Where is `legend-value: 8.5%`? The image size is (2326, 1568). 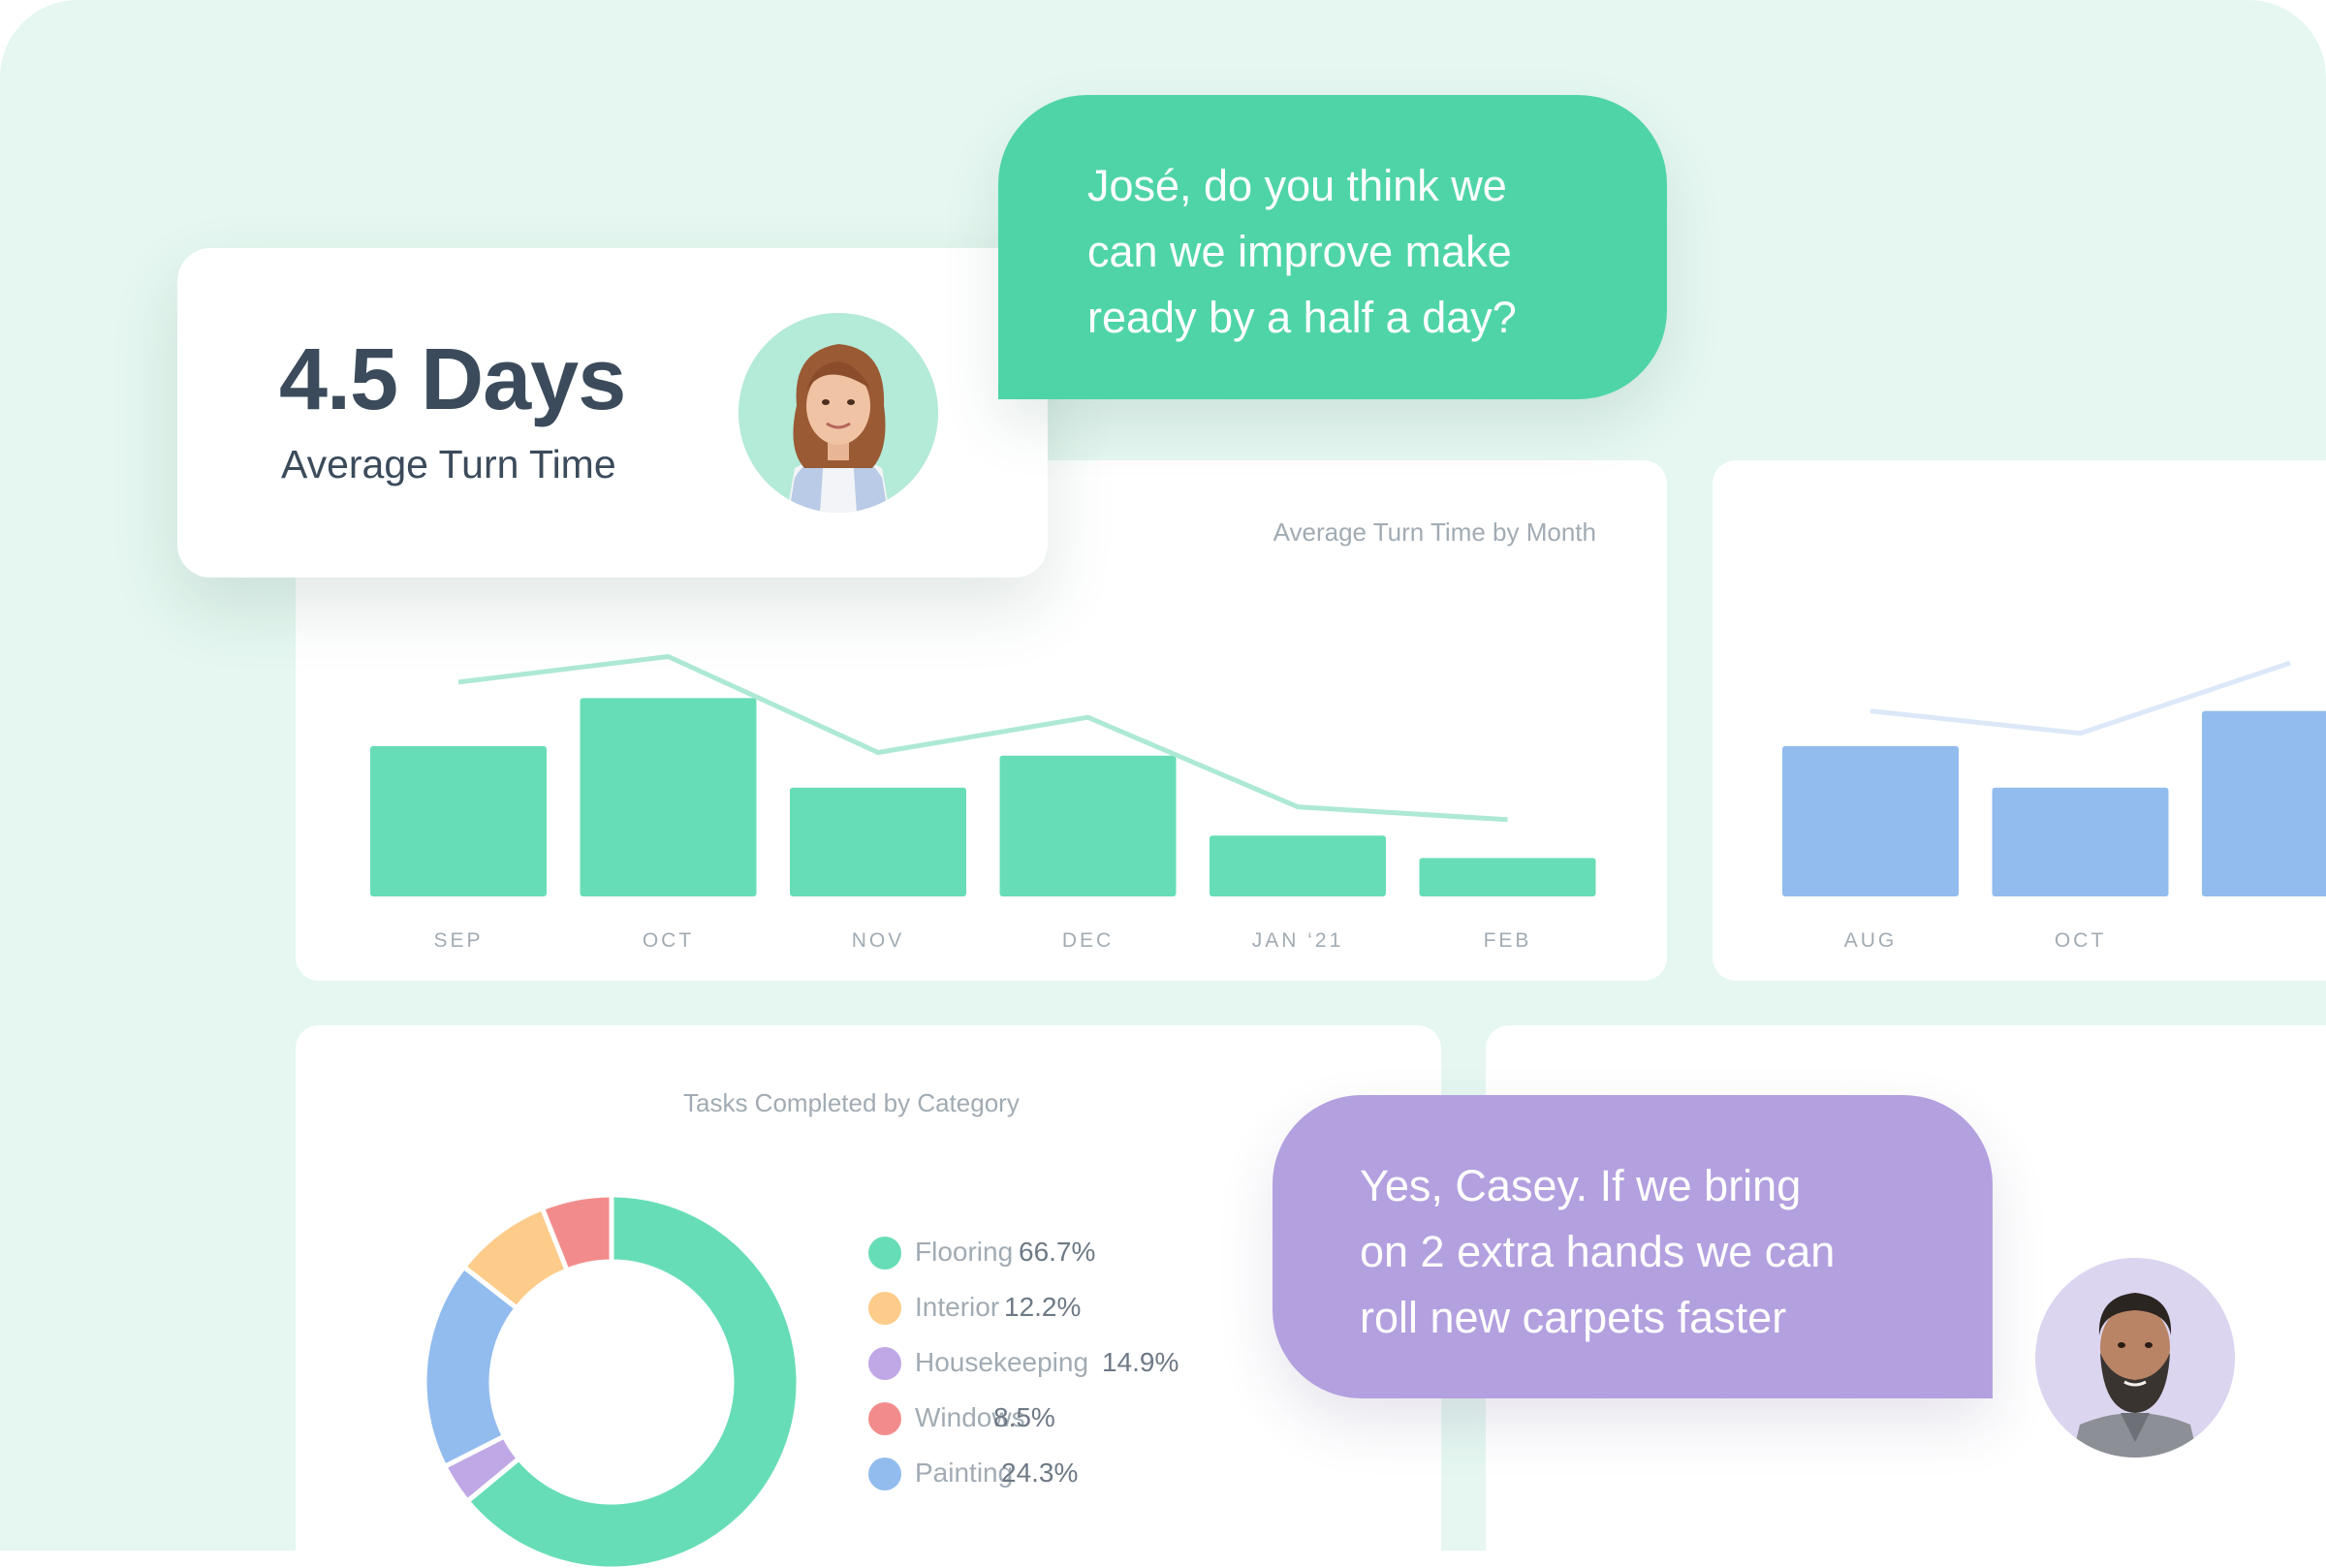 legend-value: 8.5% is located at coordinates (1024, 1417).